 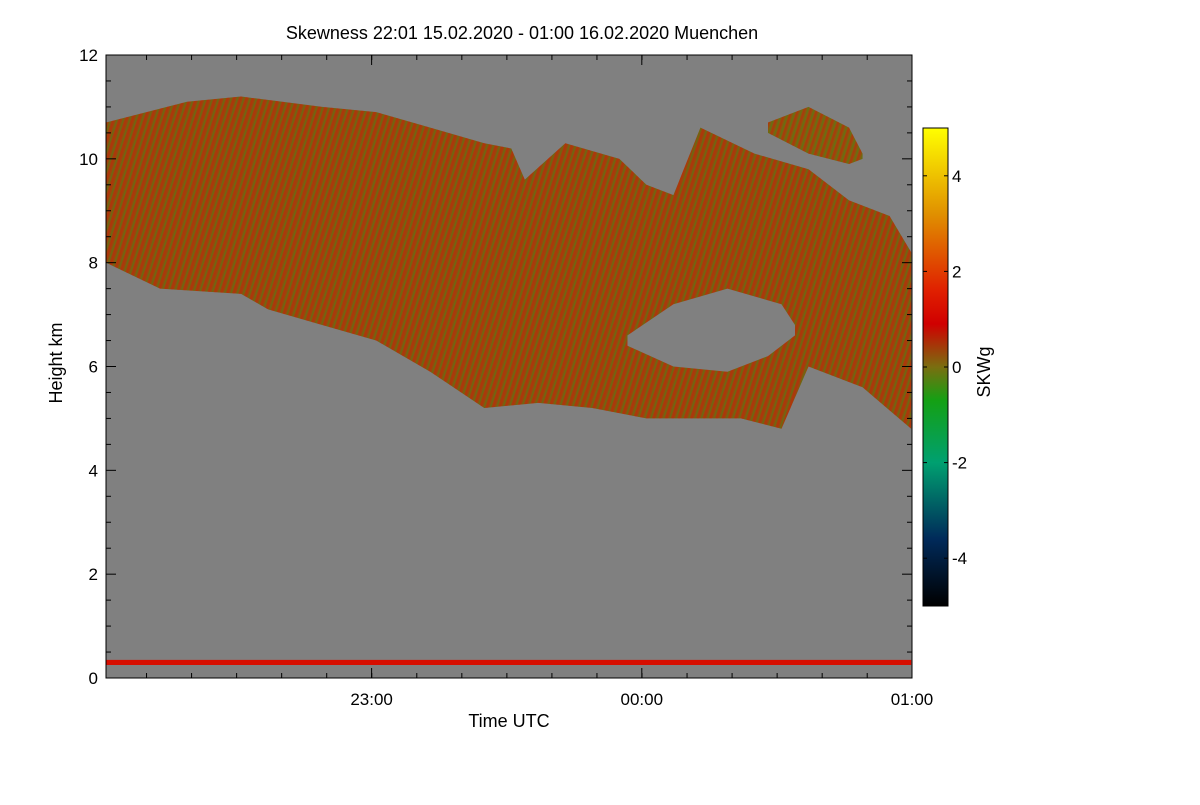 What do you see at coordinates (956, 271) in the screenshot?
I see `colorbar-tick-label: 2` at bounding box center [956, 271].